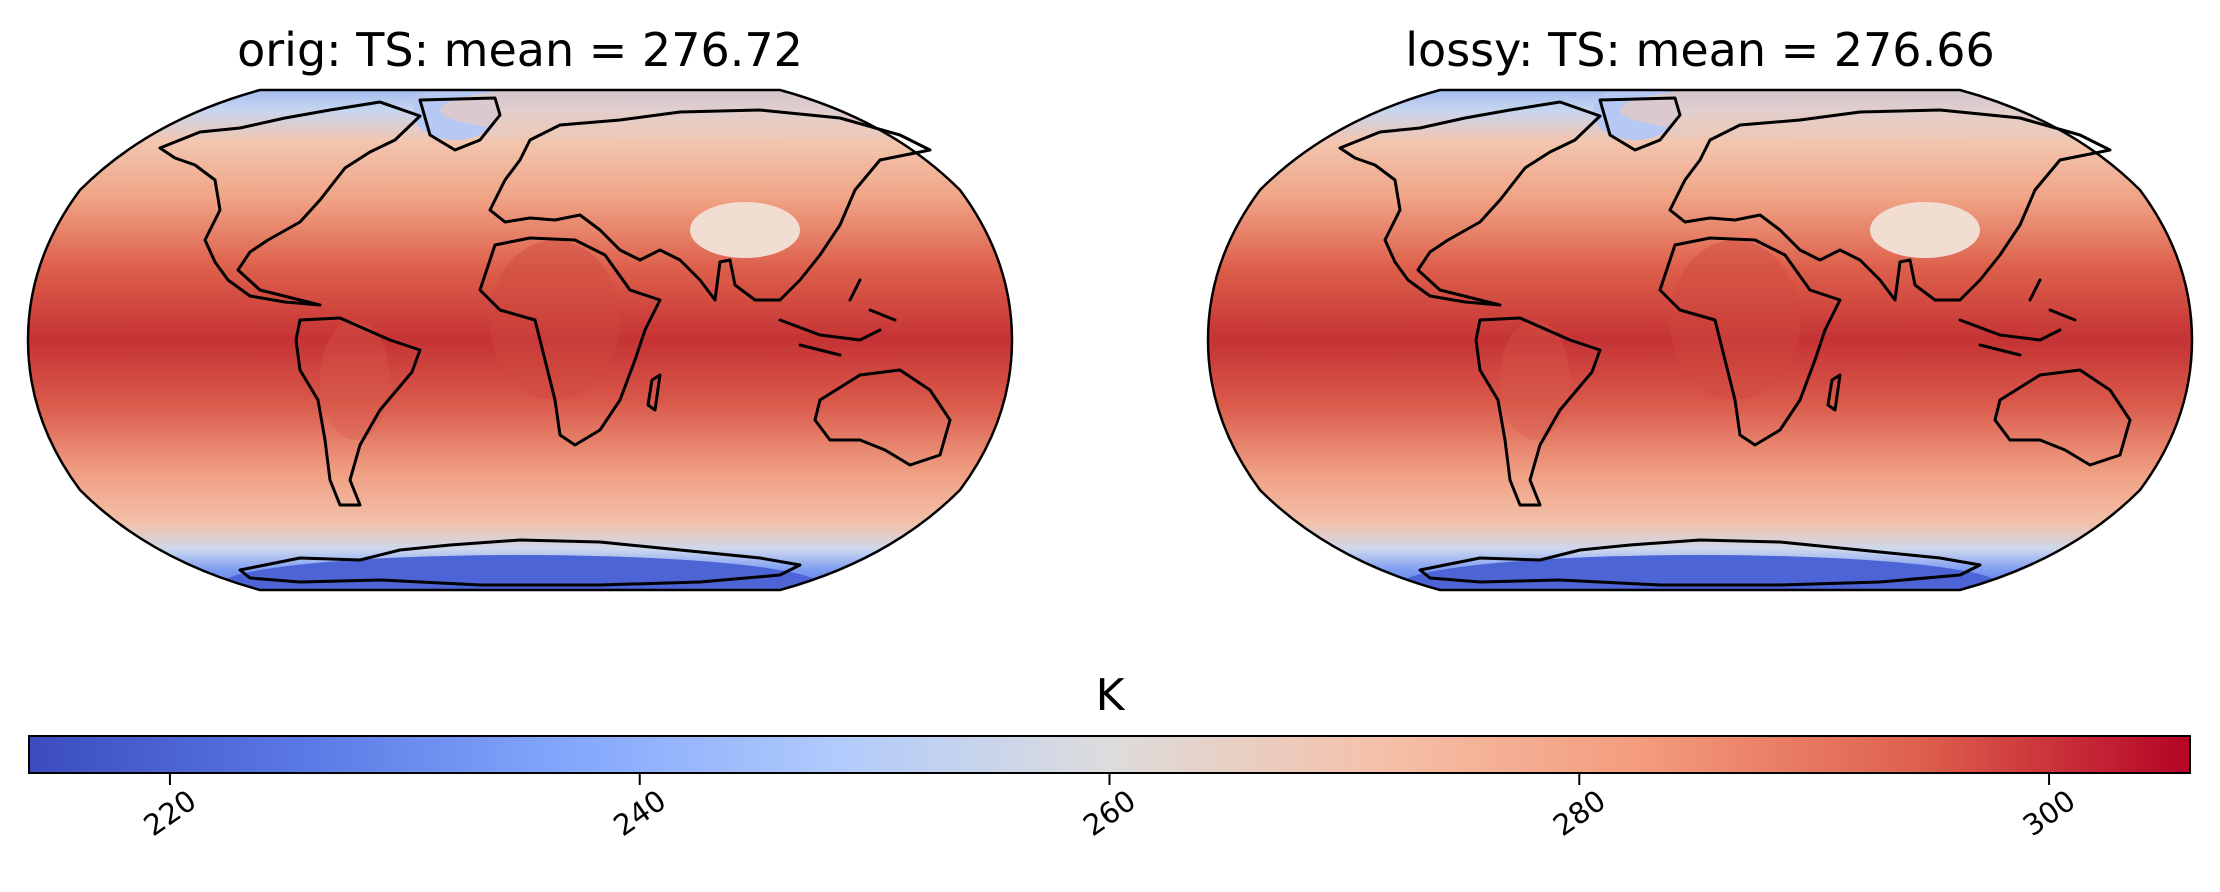  Describe the element at coordinates (639, 813) in the screenshot. I see `colorbar-tick-label: 240` at that location.